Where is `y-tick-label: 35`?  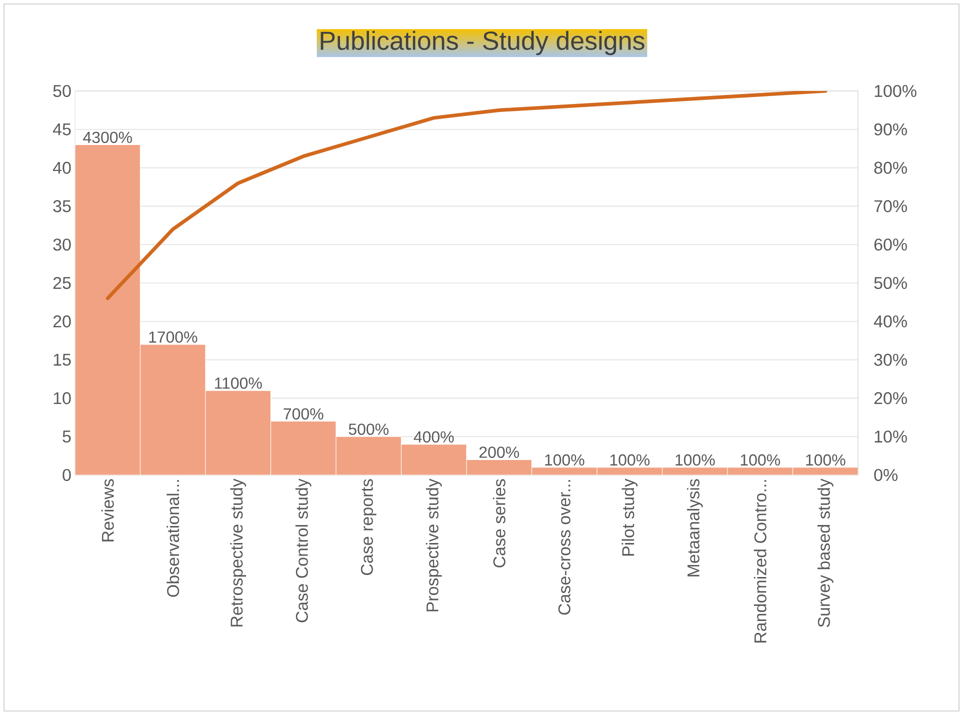
y-tick-label: 35 is located at coordinates (62, 206).